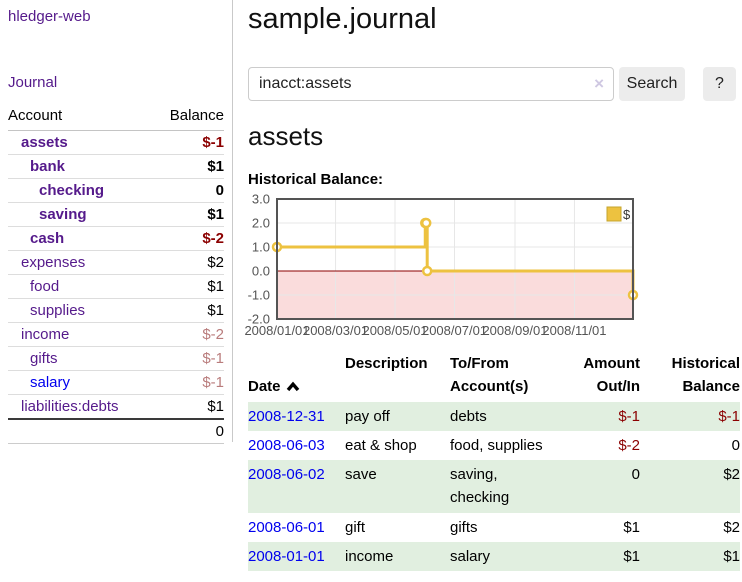 This screenshot has height=582, width=742. I want to click on brand-link: hledger-web, so click(49, 16).